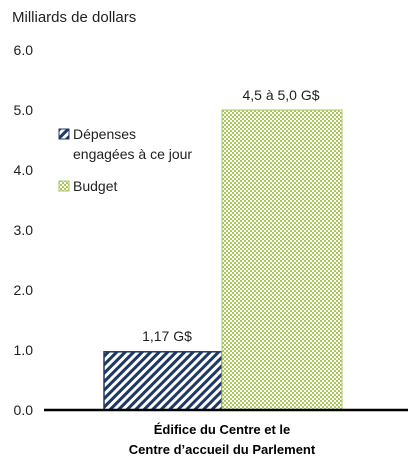  I want to click on category-label-line: Centre d’accueil du Parlement, so click(222, 449).